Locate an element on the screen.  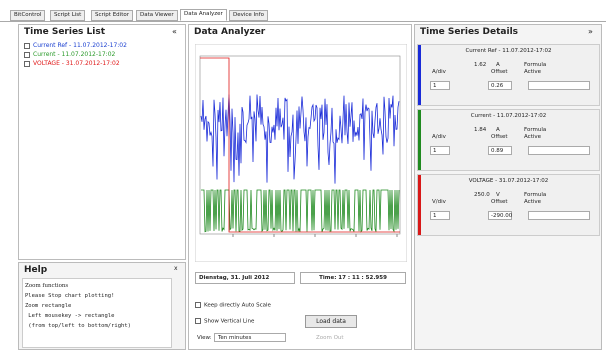
checkbox-row: Keep directly Auto Scale is located at coordinates (233, 305).